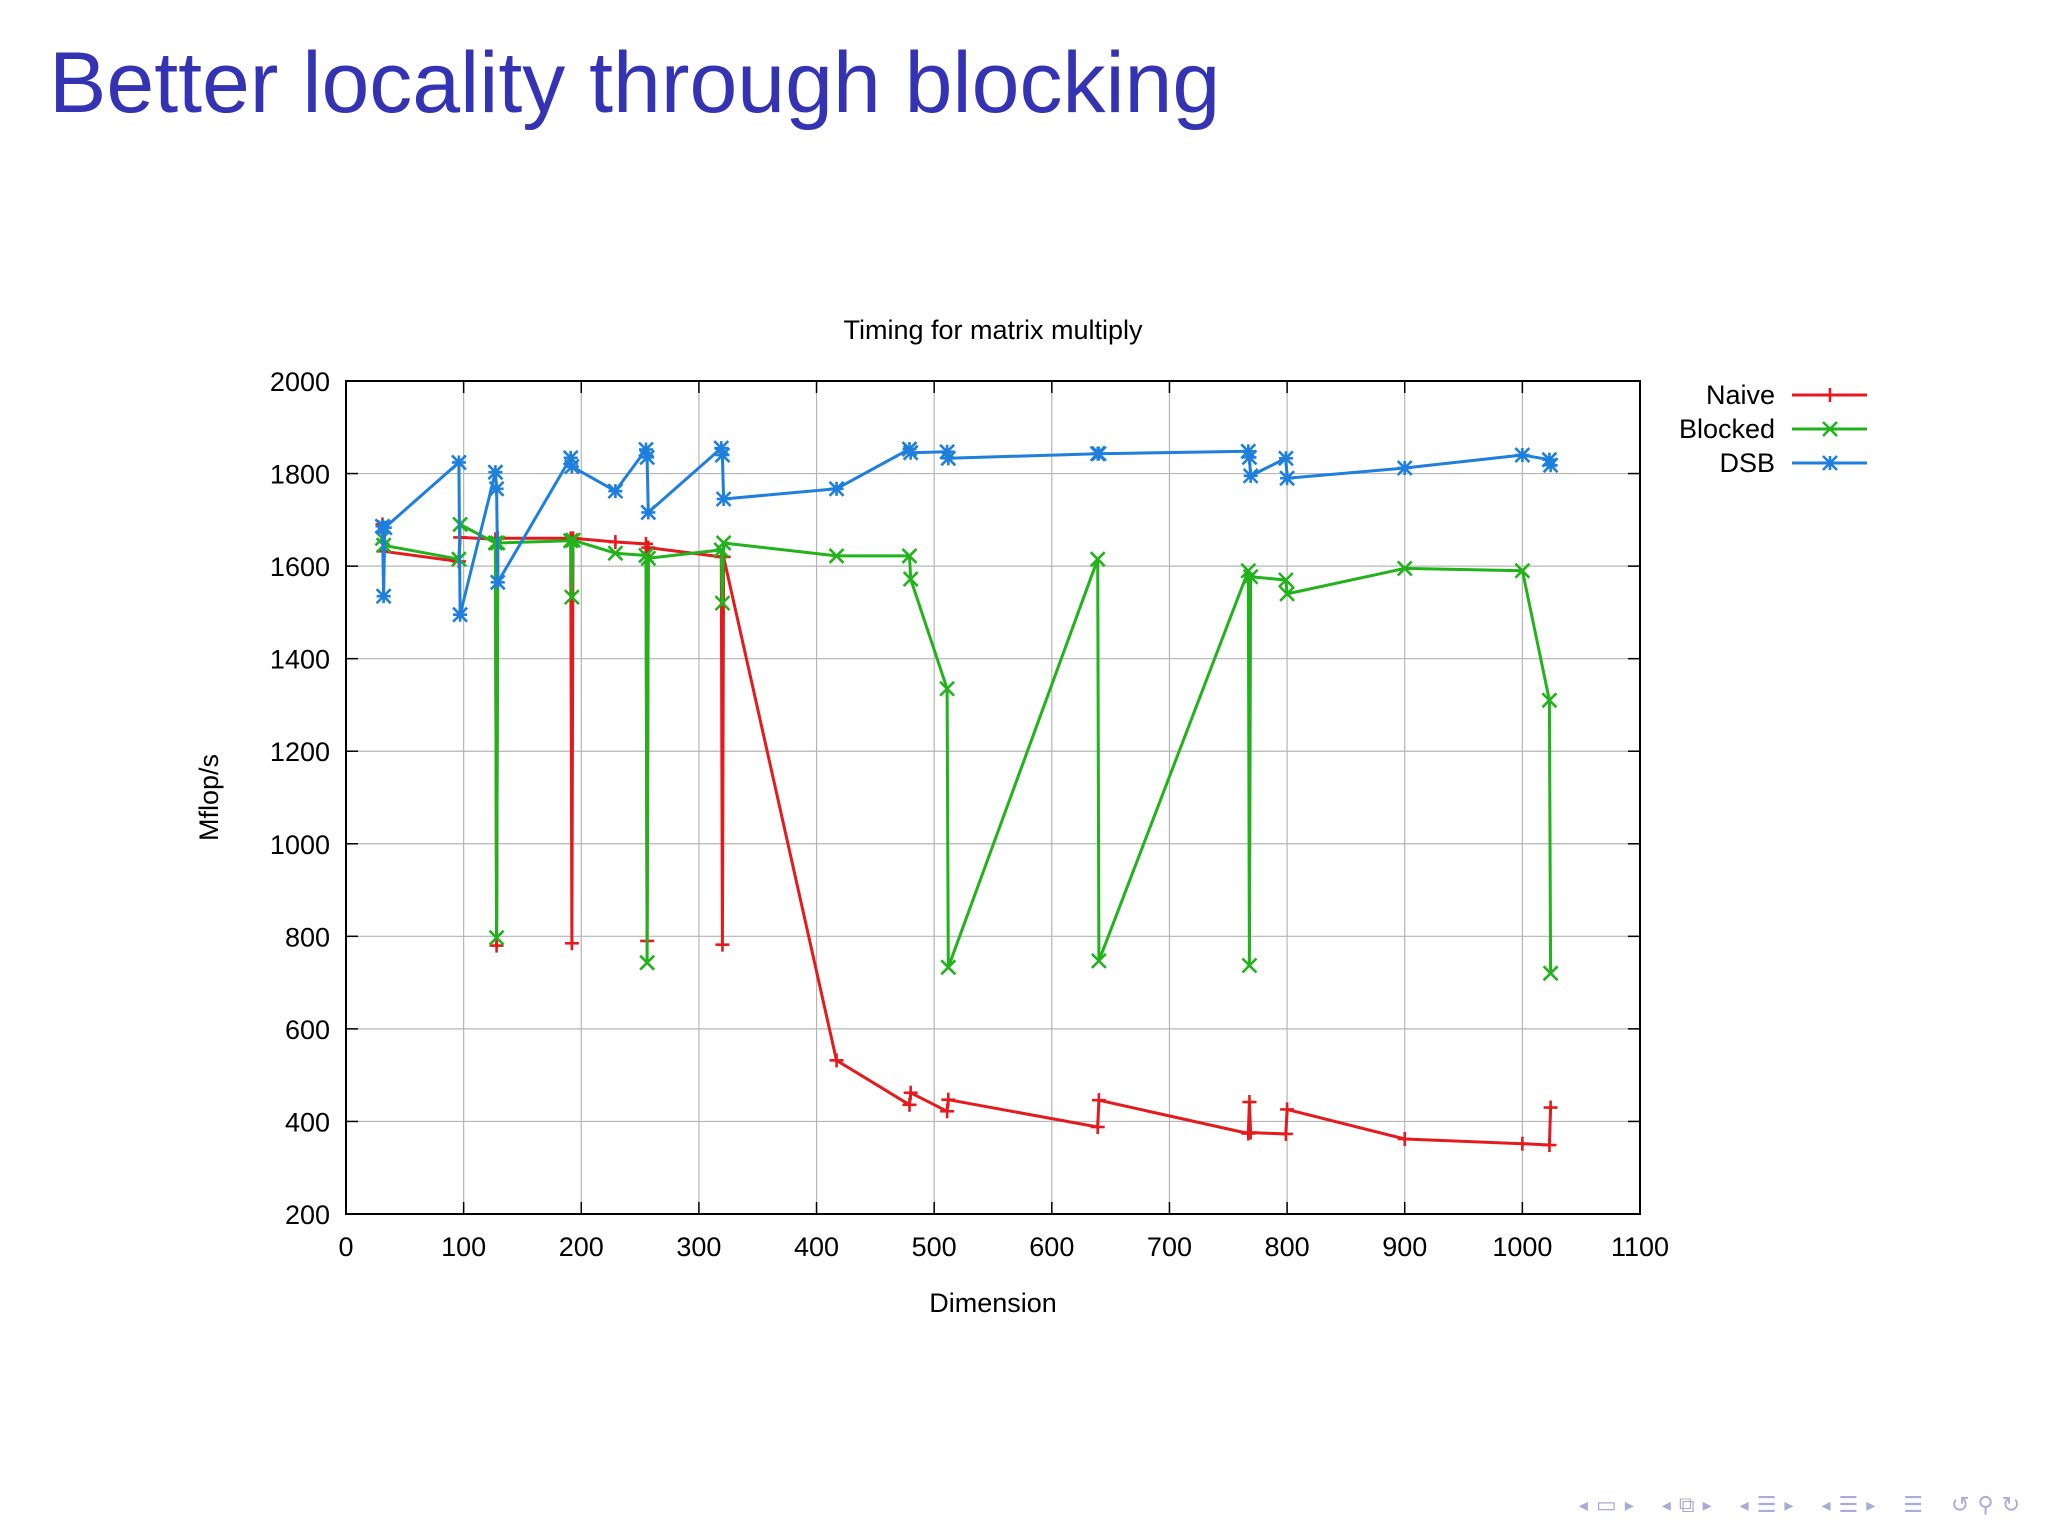 This screenshot has width=2048, height=1536. What do you see at coordinates (1686, 1505) in the screenshot?
I see `subsection-icon: ⧉` at bounding box center [1686, 1505].